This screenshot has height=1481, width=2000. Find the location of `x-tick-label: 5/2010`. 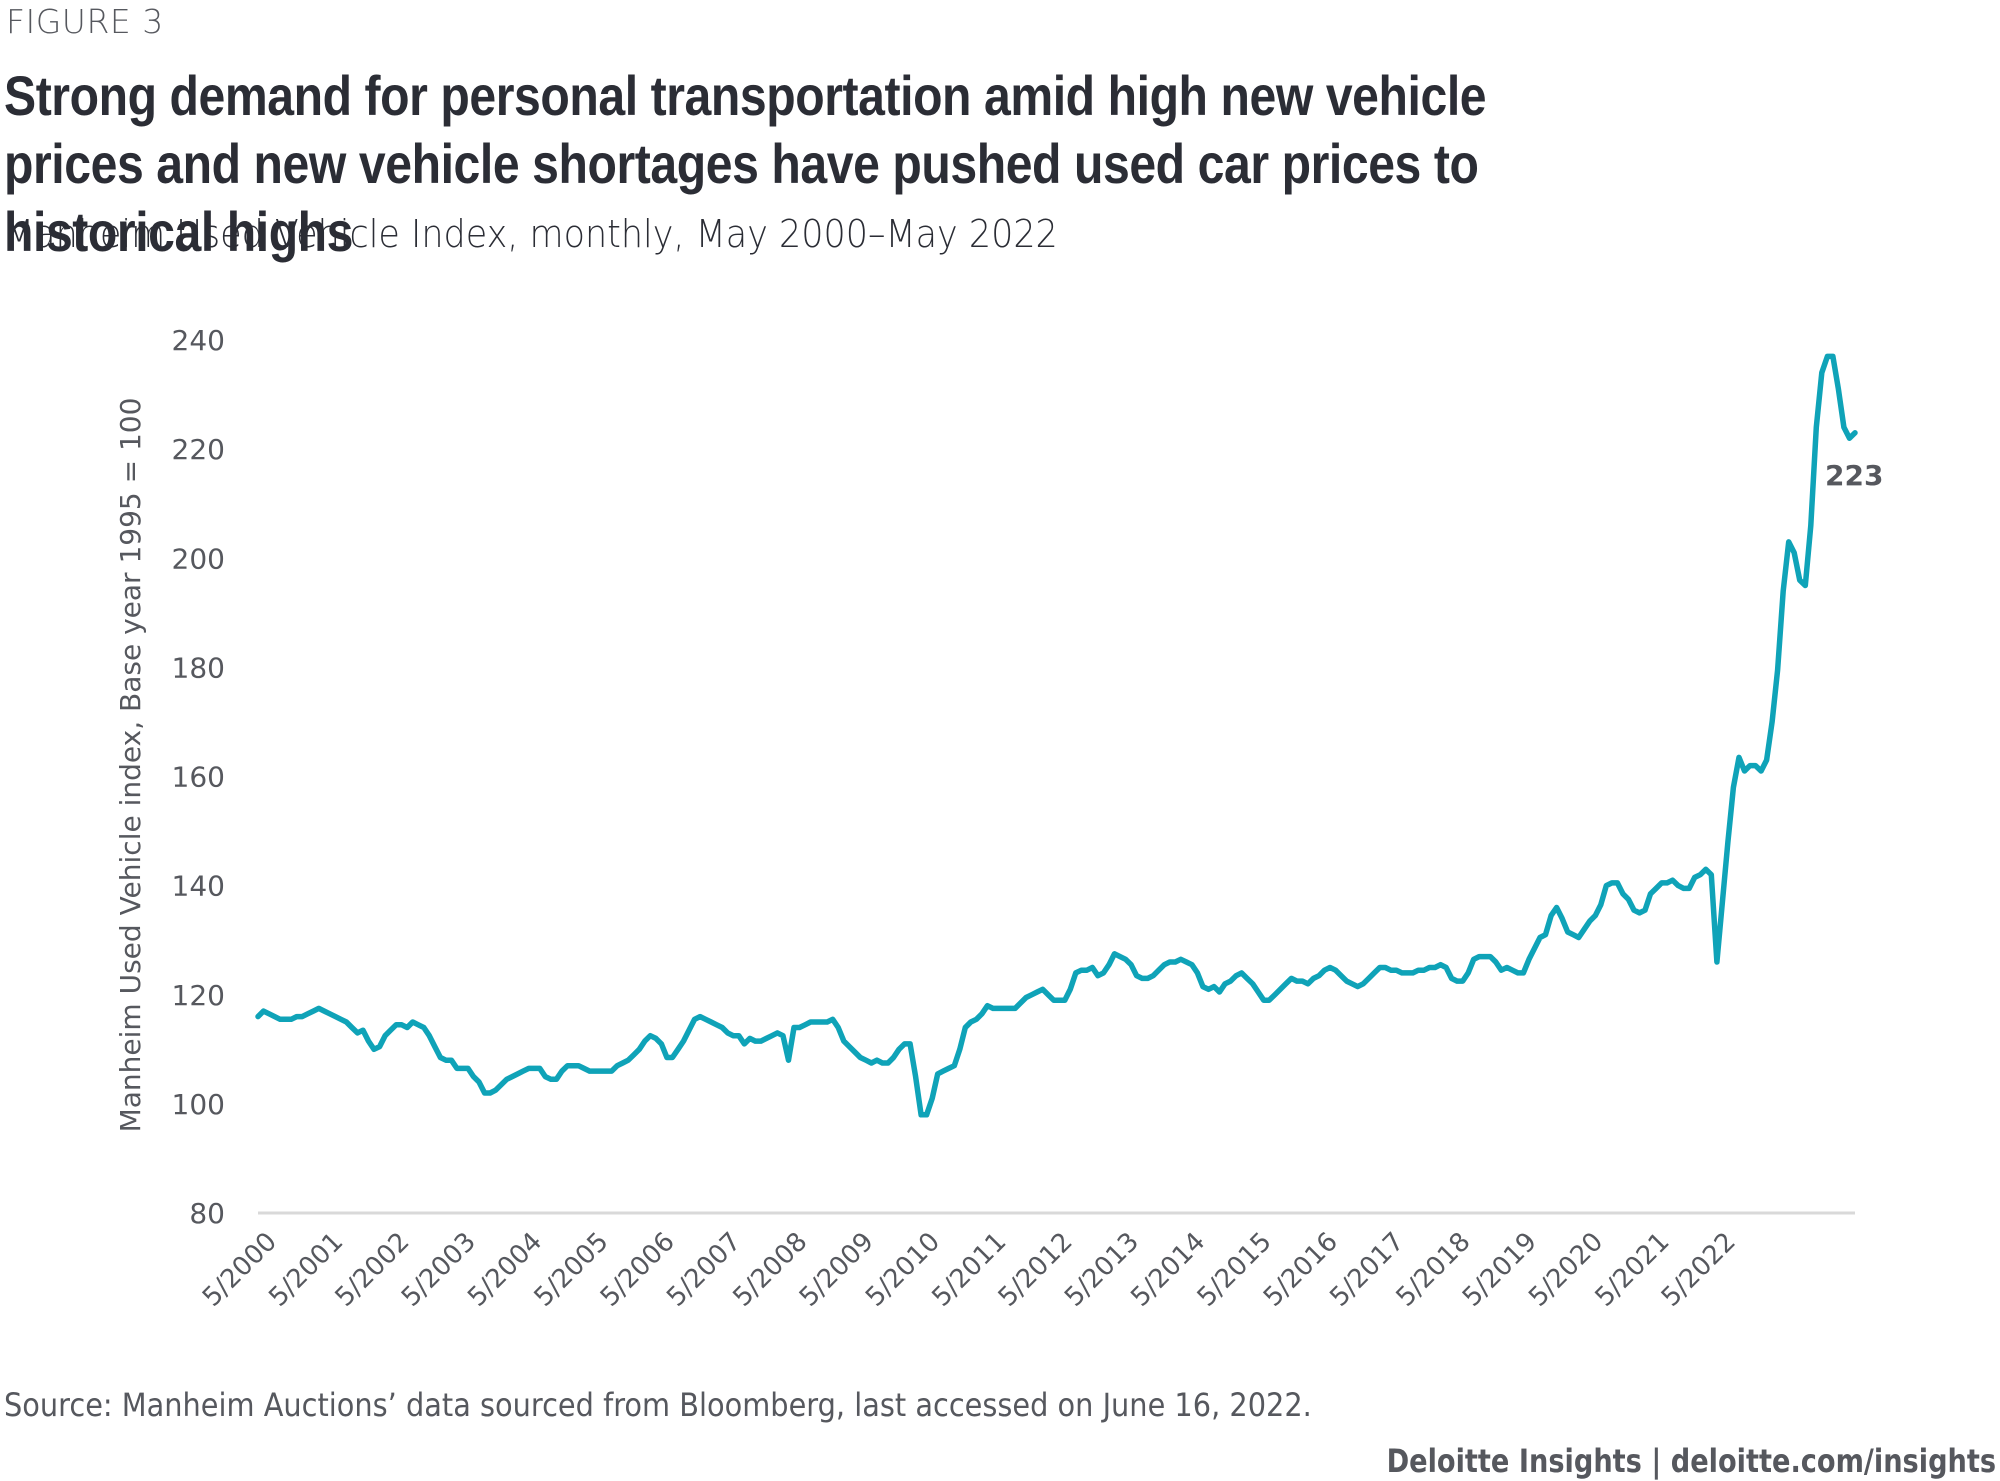

x-tick-label: 5/2010 is located at coordinates (903, 1270).